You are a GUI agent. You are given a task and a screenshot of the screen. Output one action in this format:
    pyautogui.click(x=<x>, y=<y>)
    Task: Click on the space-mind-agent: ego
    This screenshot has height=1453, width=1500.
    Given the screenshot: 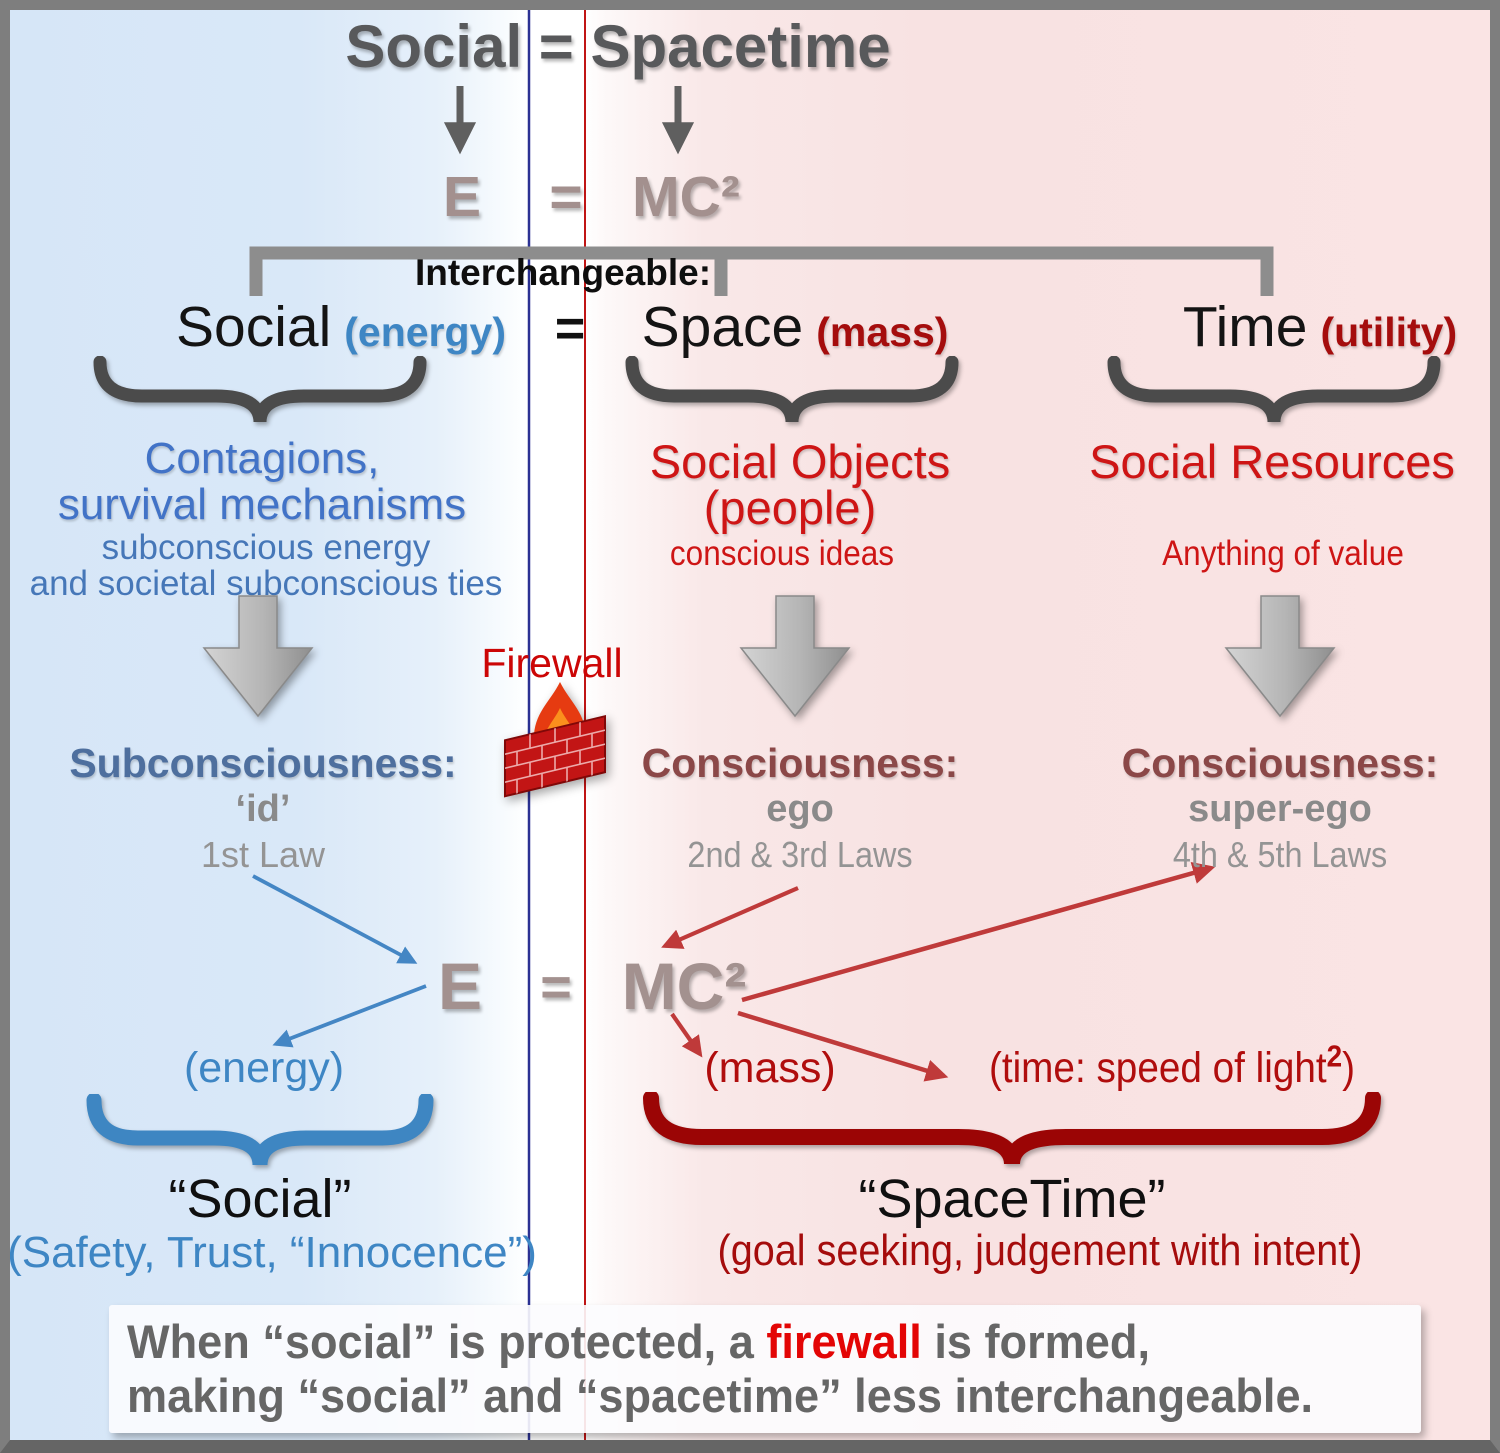 What is the action you would take?
    pyautogui.click(x=800, y=809)
    